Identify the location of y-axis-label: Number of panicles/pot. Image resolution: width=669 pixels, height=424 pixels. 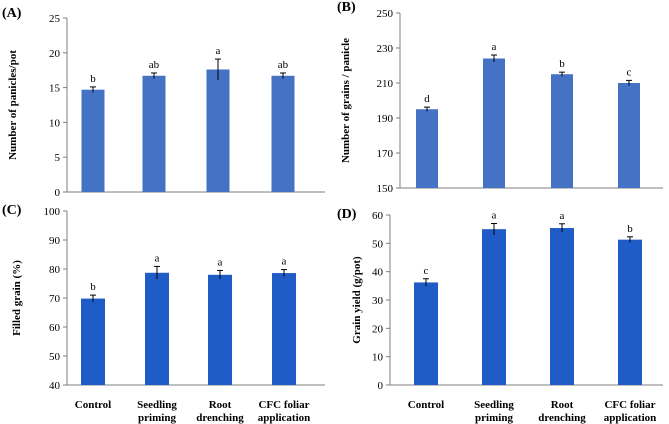
(13, 105).